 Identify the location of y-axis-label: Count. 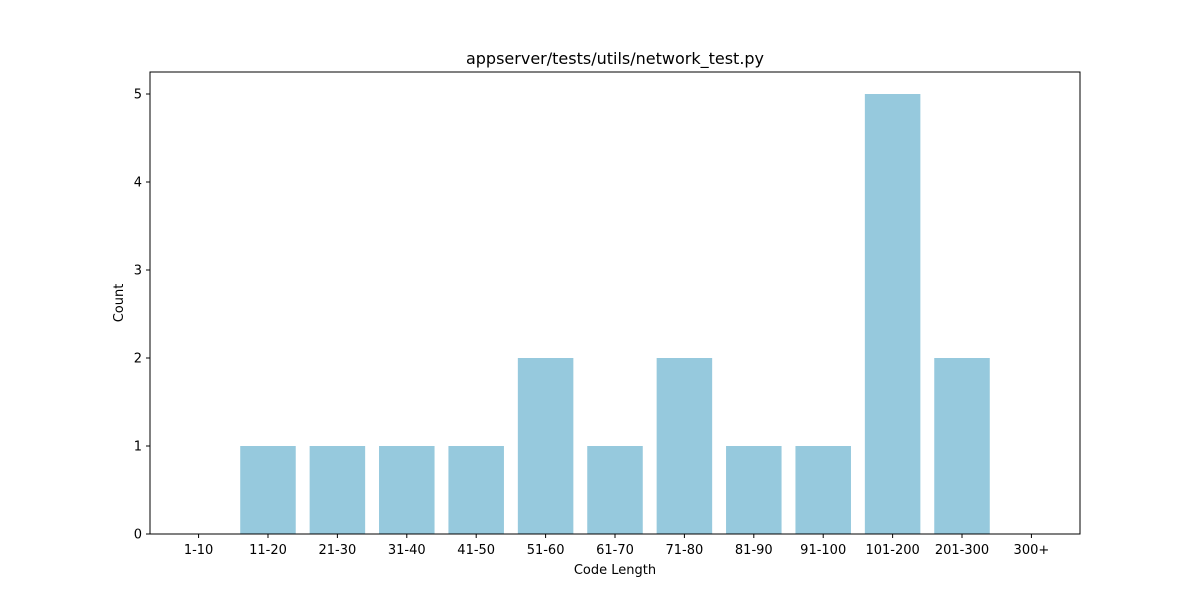
(119, 303).